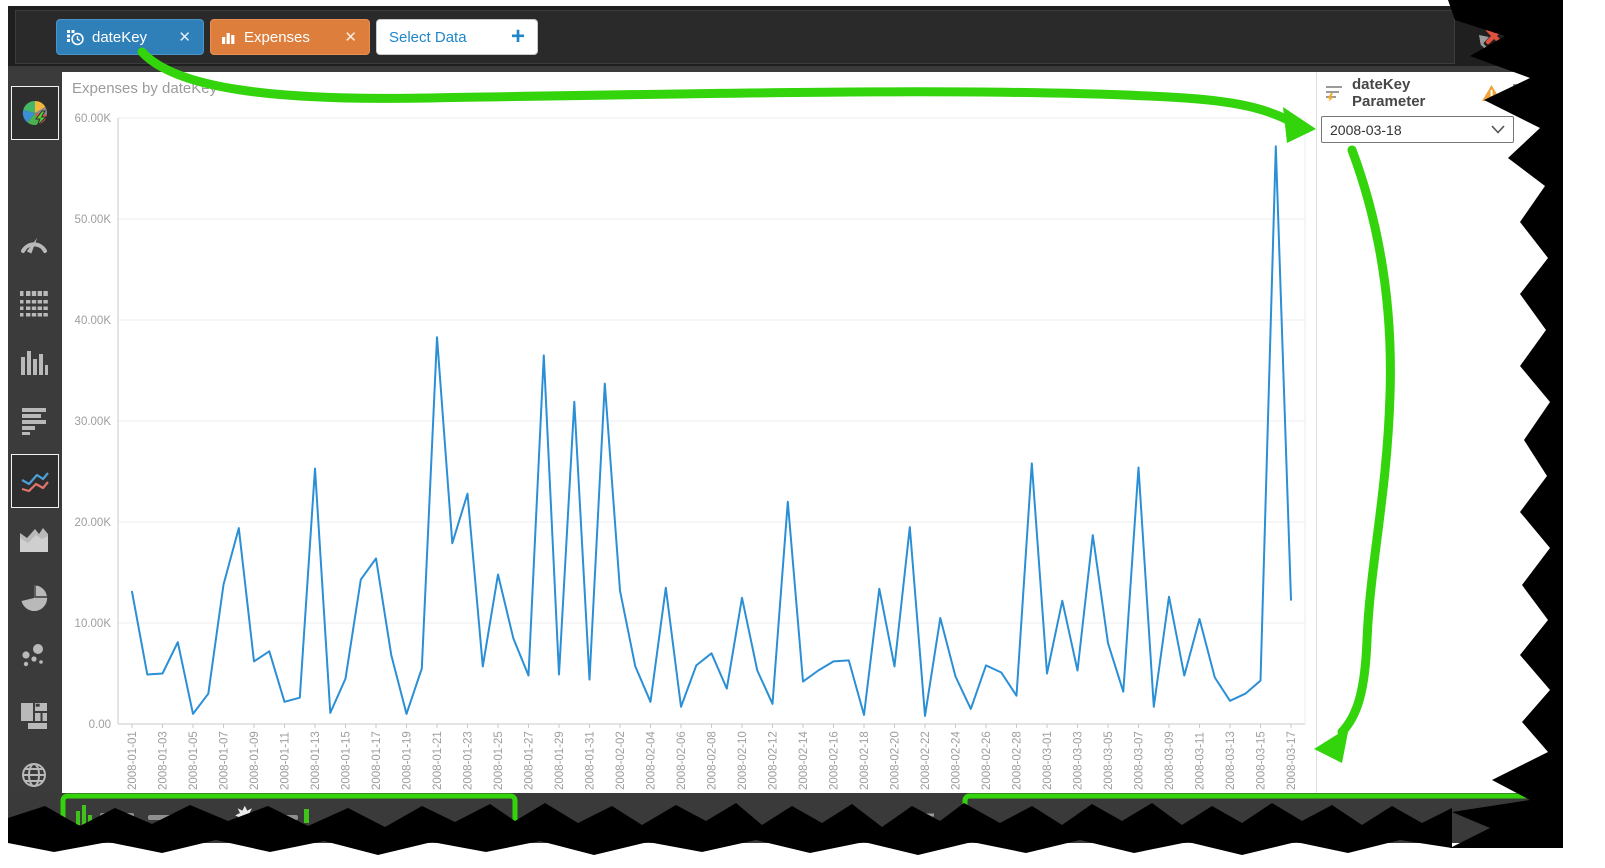 Image resolution: width=1605 pixels, height=868 pixels. I want to click on sidebar-item-horizontal-bar-chart, so click(34, 421).